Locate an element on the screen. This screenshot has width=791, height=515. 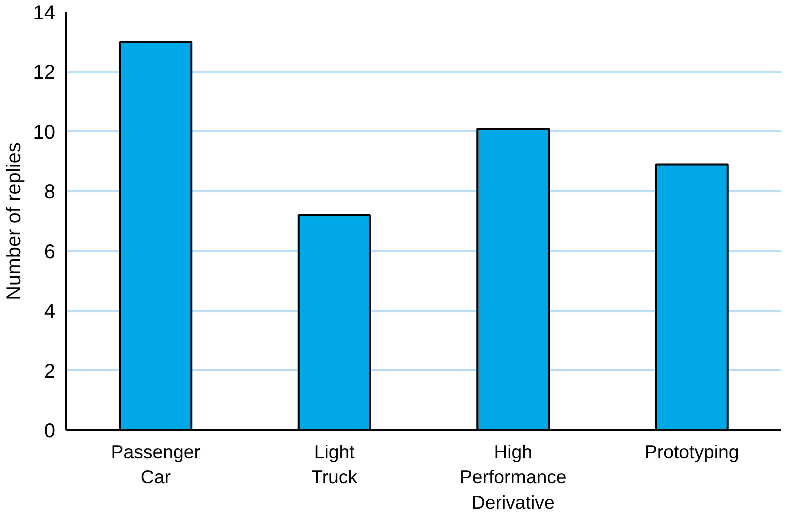
y-tick-label: 14 is located at coordinates (44, 13).